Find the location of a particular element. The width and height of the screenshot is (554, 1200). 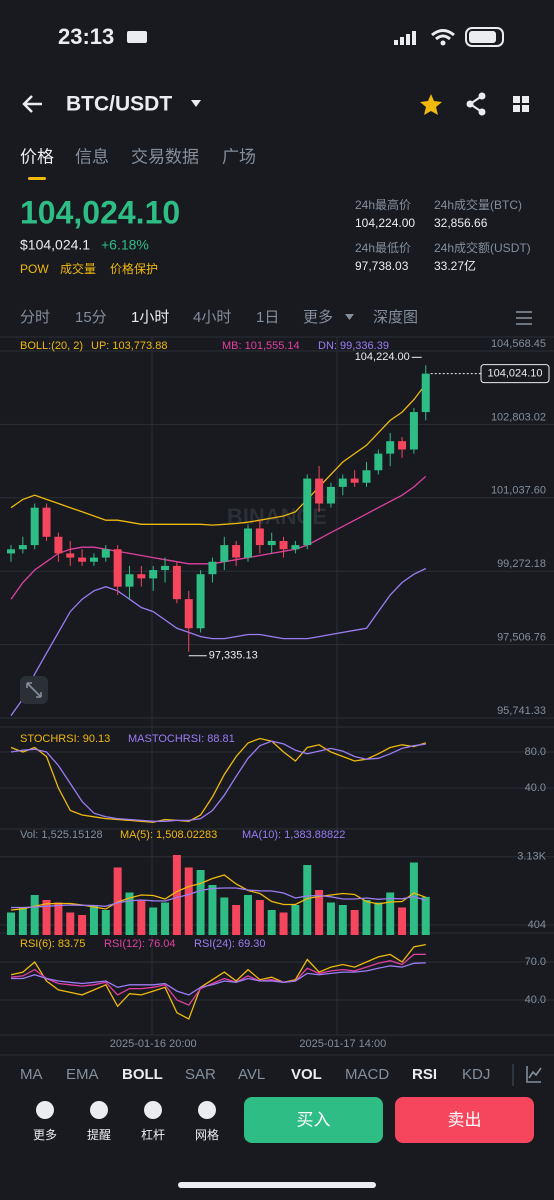

indicator-tab: MA is located at coordinates (31, 1074).